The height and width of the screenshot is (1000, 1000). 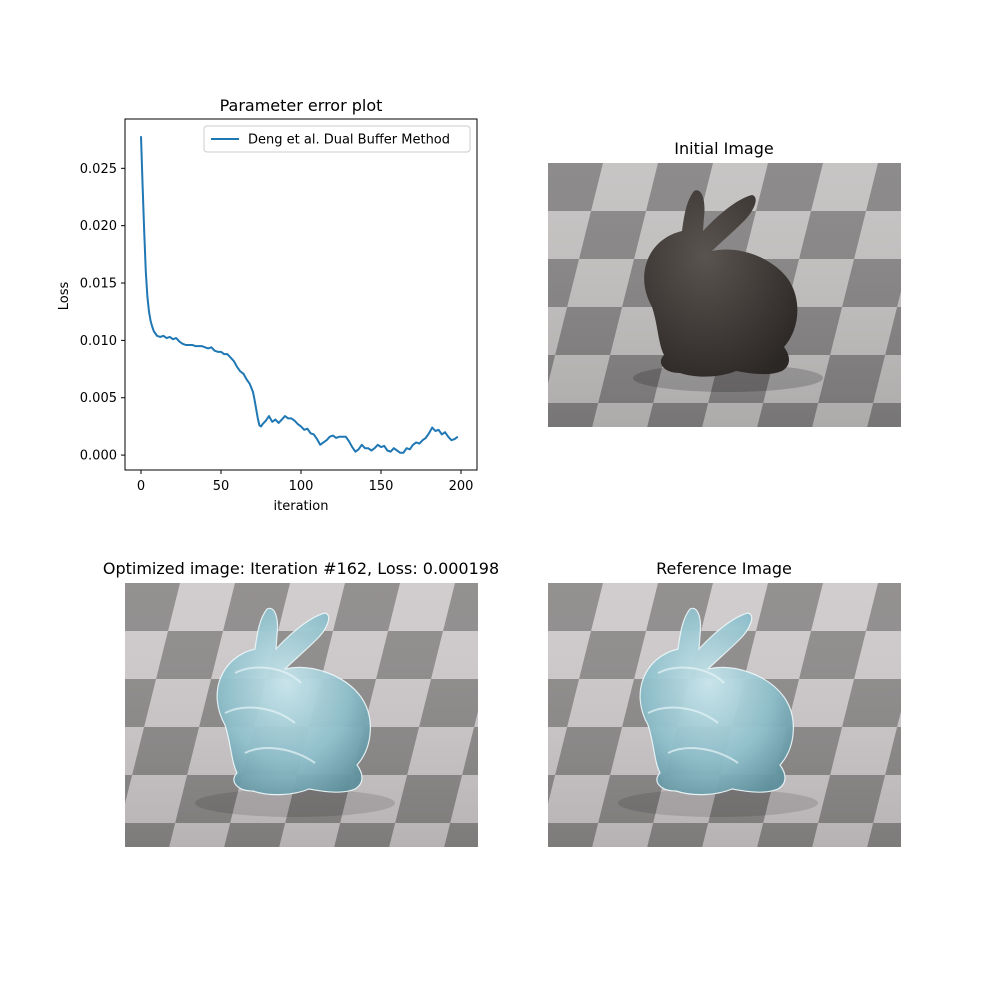 What do you see at coordinates (98, 456) in the screenshot?
I see `y-tick-label: 0.000` at bounding box center [98, 456].